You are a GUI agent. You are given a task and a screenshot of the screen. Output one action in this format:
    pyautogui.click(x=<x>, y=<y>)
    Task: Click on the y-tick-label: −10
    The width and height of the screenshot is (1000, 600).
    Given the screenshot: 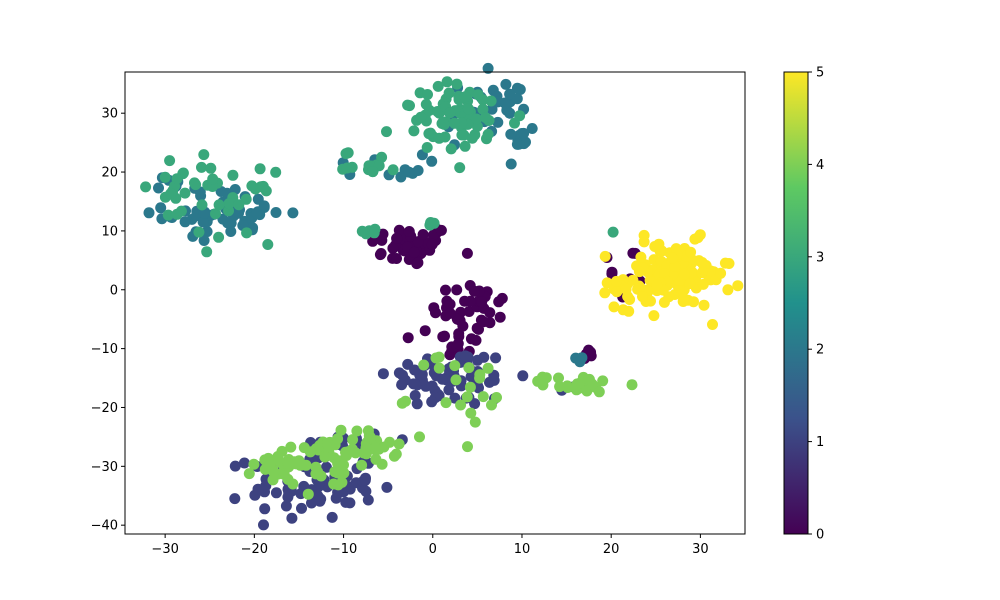 What is the action you would take?
    pyautogui.click(x=104, y=349)
    